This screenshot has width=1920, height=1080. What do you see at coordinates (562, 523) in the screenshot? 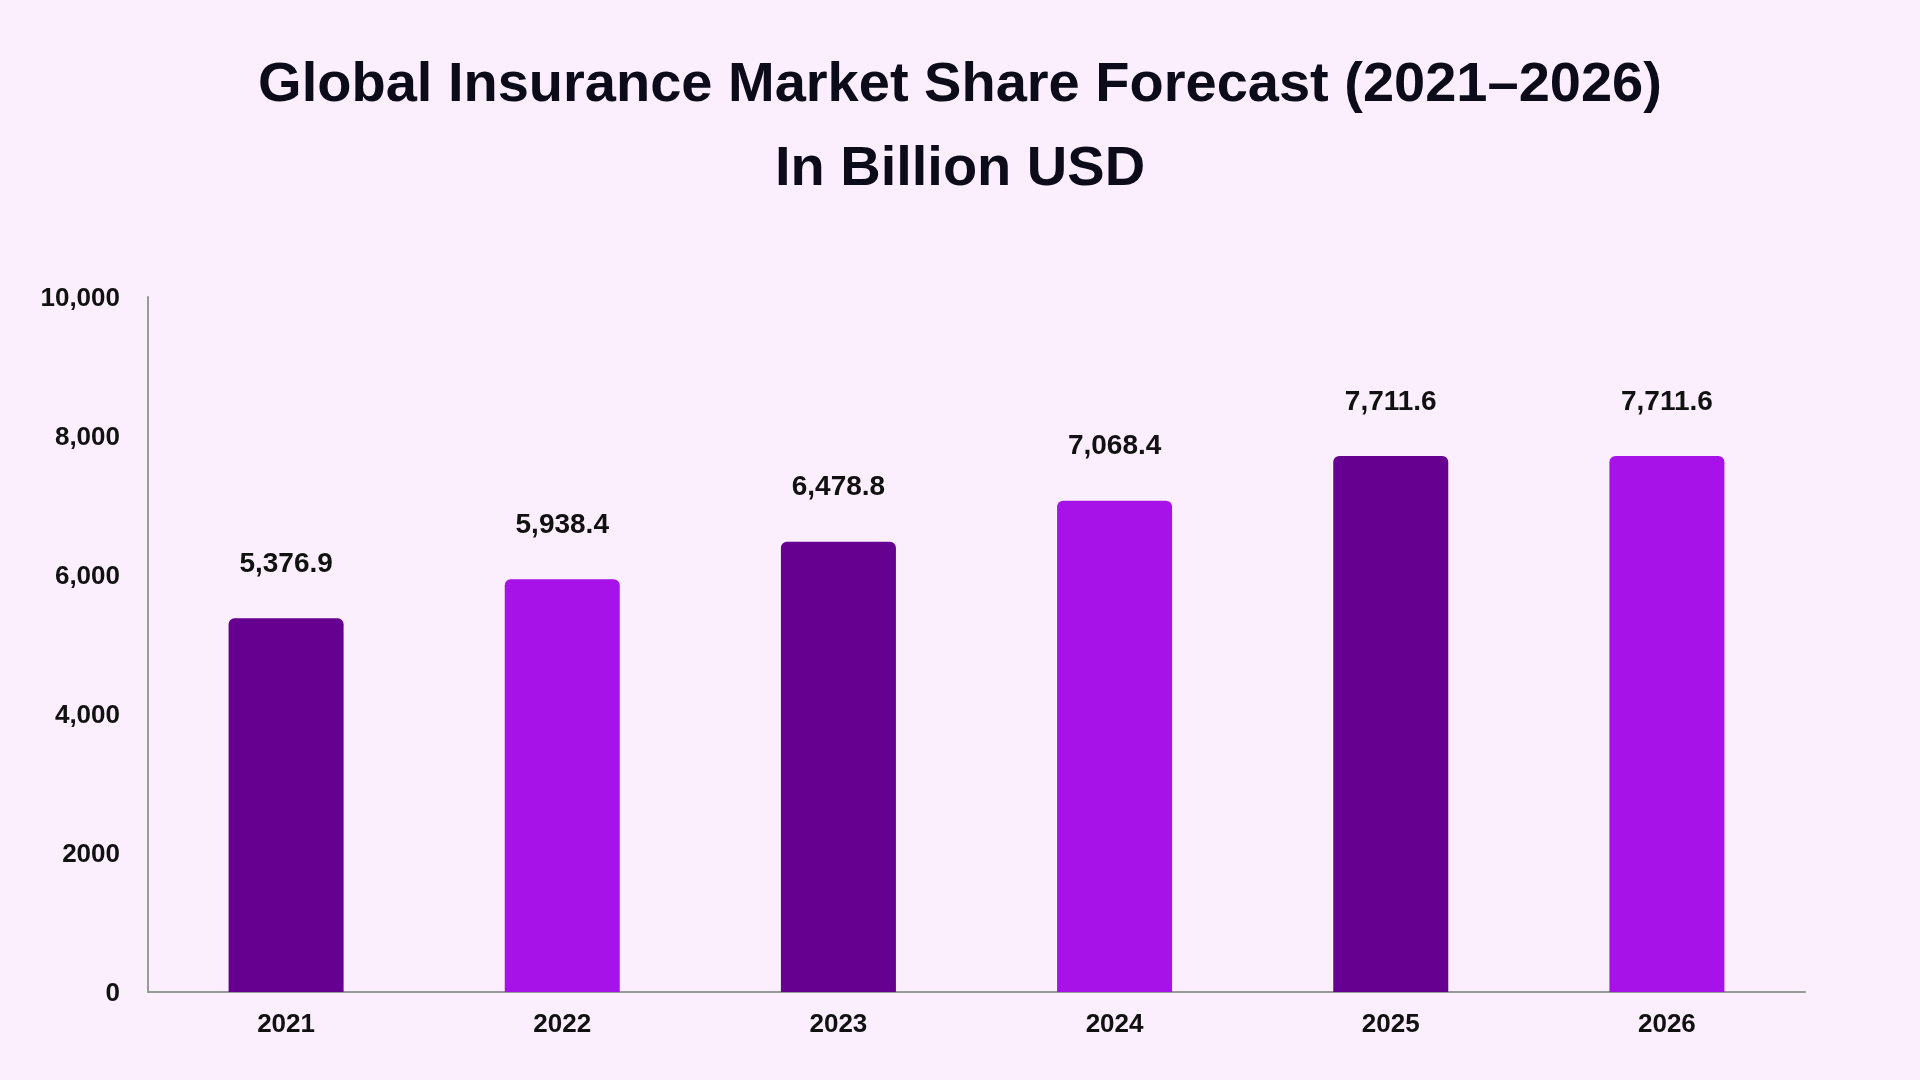
I see `data-label: 5,938.4` at bounding box center [562, 523].